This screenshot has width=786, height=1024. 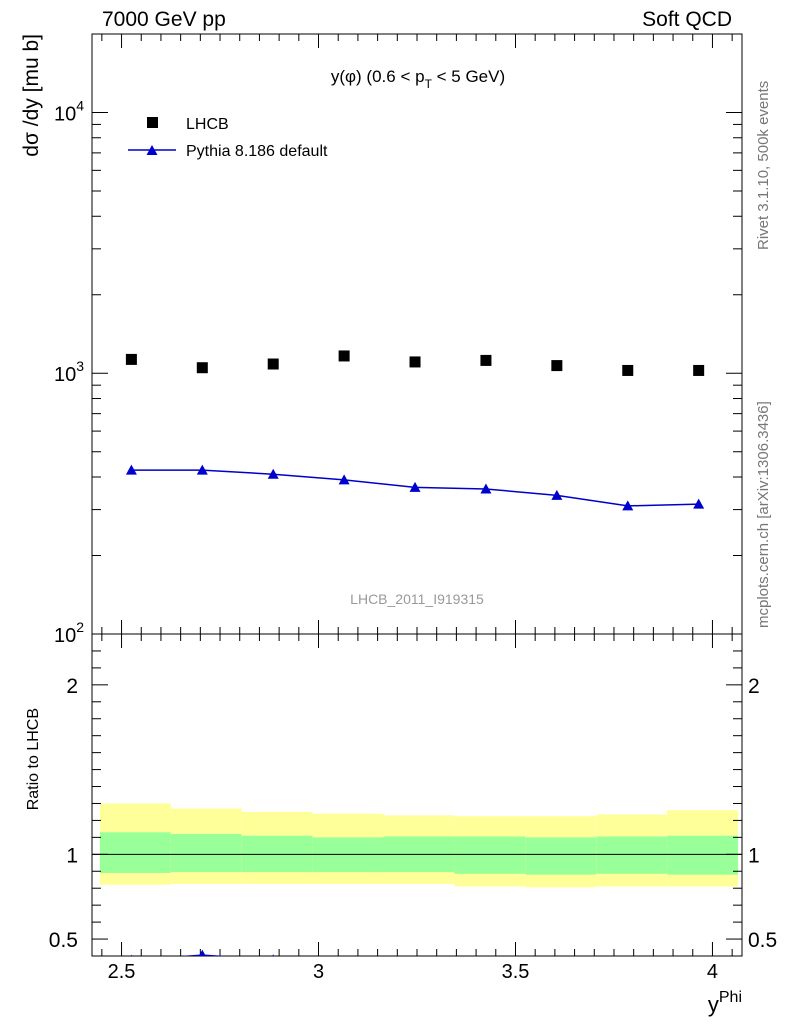 What do you see at coordinates (763, 514) in the screenshot?
I see `source-reference-label: mcplots.cern.ch [arXiv:1306.3436]` at bounding box center [763, 514].